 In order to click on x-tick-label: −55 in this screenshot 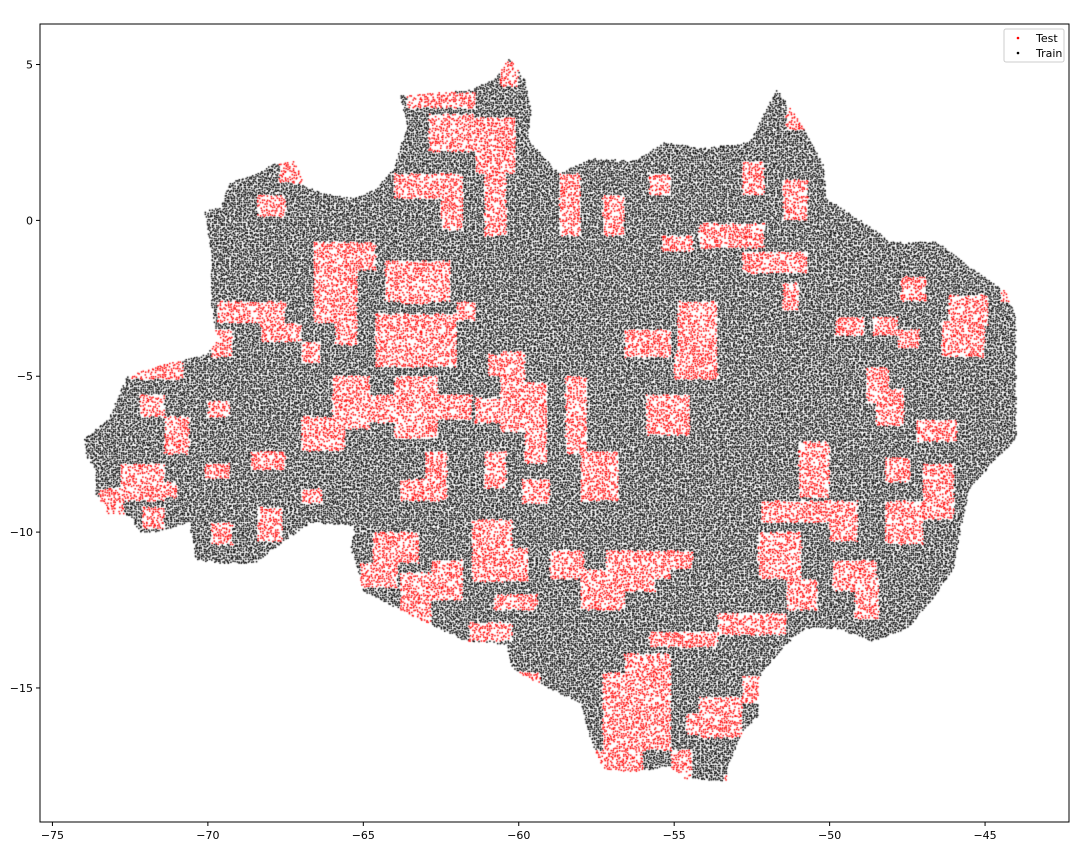, I will do `click(674, 835)`.